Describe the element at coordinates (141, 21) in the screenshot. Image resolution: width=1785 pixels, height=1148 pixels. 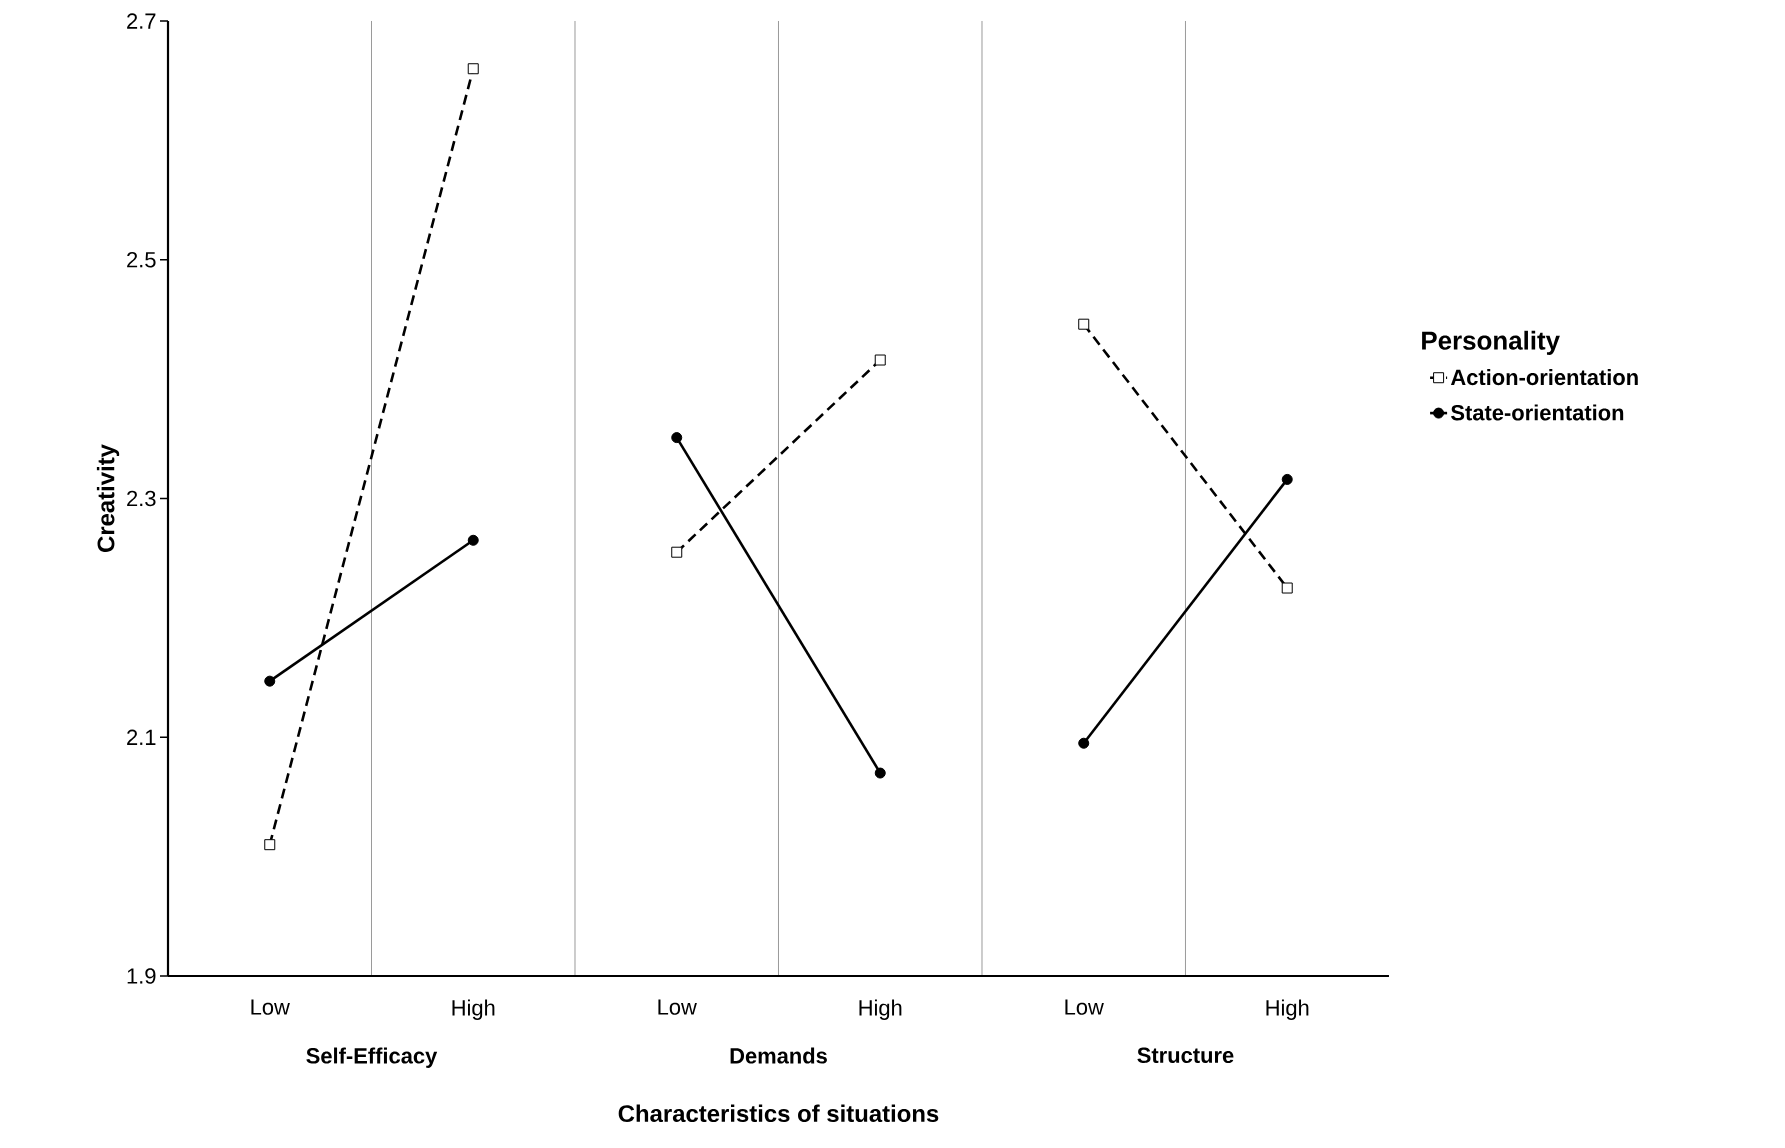
I see `y-tick-label: 2.7` at that location.